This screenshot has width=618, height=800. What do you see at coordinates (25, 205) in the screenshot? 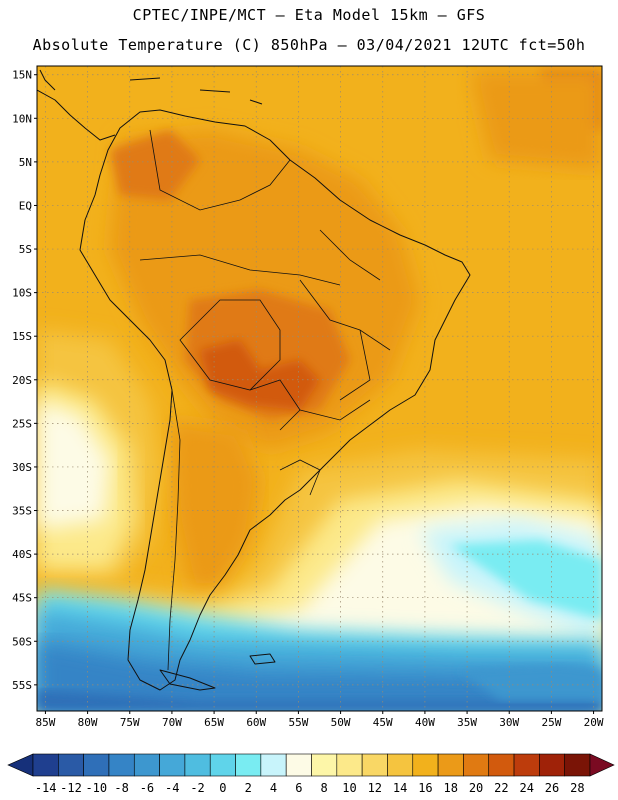
I see `latitude-label: EQ` at bounding box center [25, 205].